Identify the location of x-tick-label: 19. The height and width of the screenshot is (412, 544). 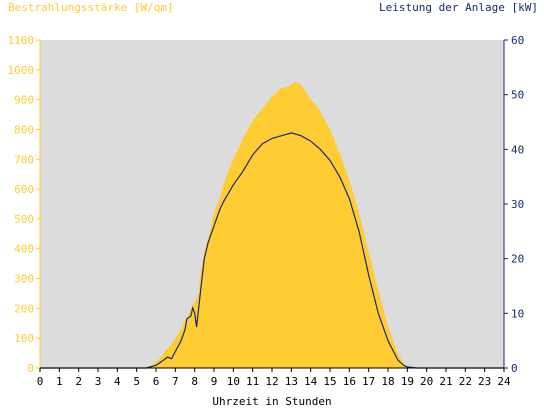
(407, 381).